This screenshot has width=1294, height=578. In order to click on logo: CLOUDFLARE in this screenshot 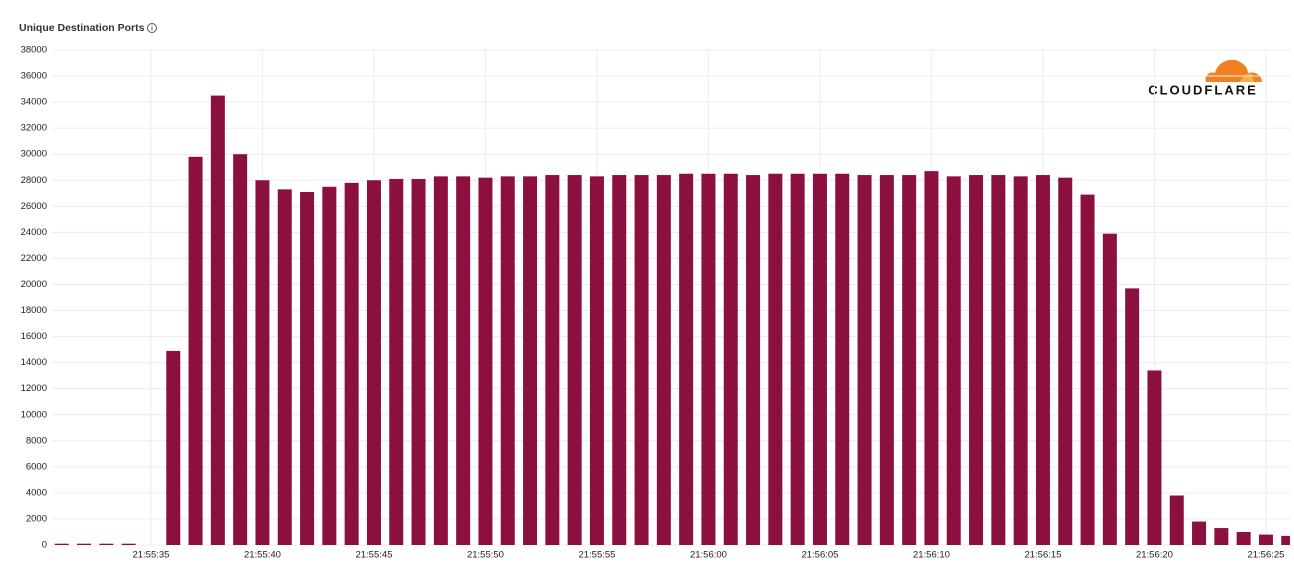, I will do `click(1205, 78)`.